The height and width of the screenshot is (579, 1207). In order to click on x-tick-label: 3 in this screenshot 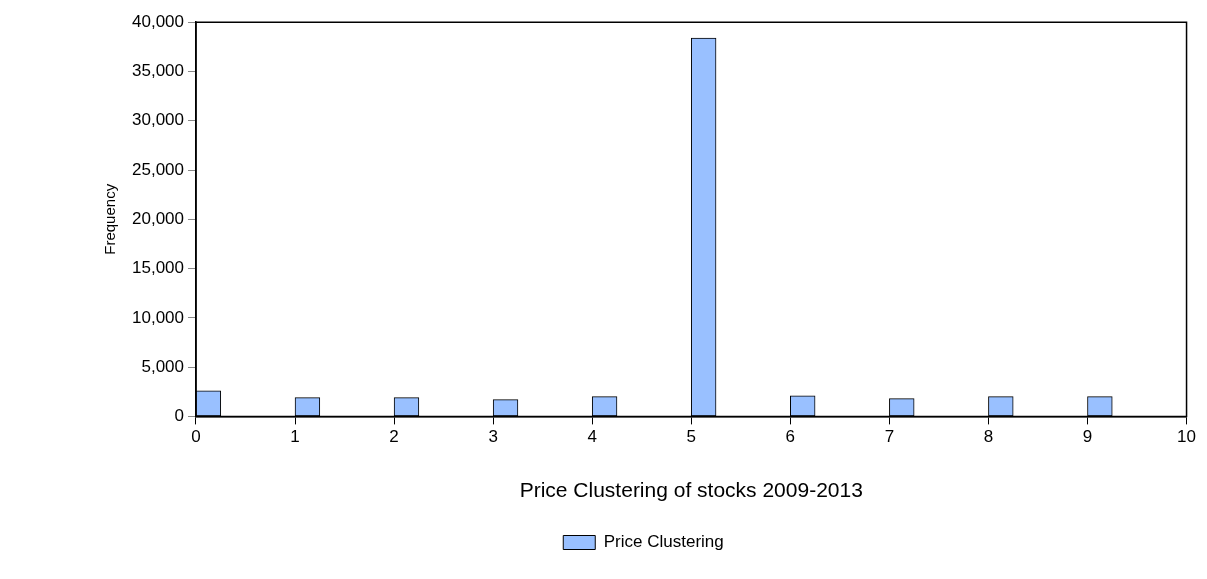, I will do `click(493, 437)`.